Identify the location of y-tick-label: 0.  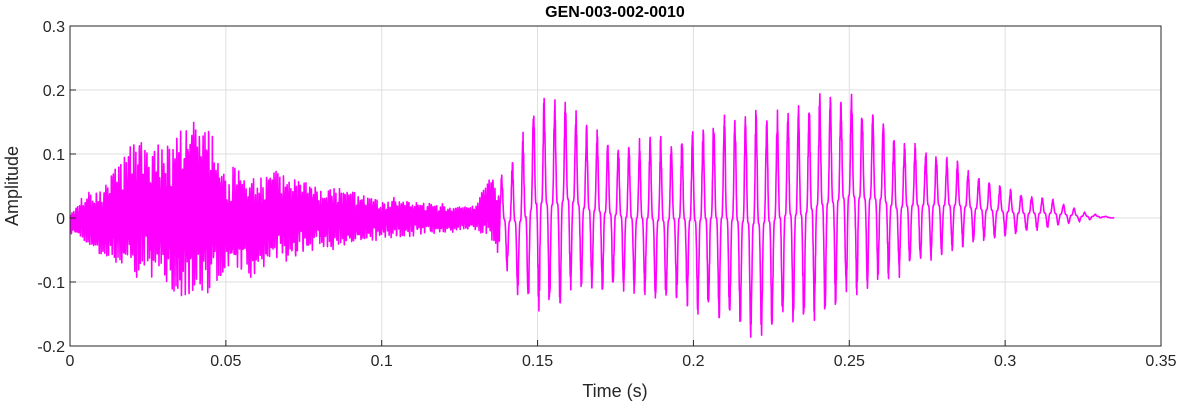
(60, 219).